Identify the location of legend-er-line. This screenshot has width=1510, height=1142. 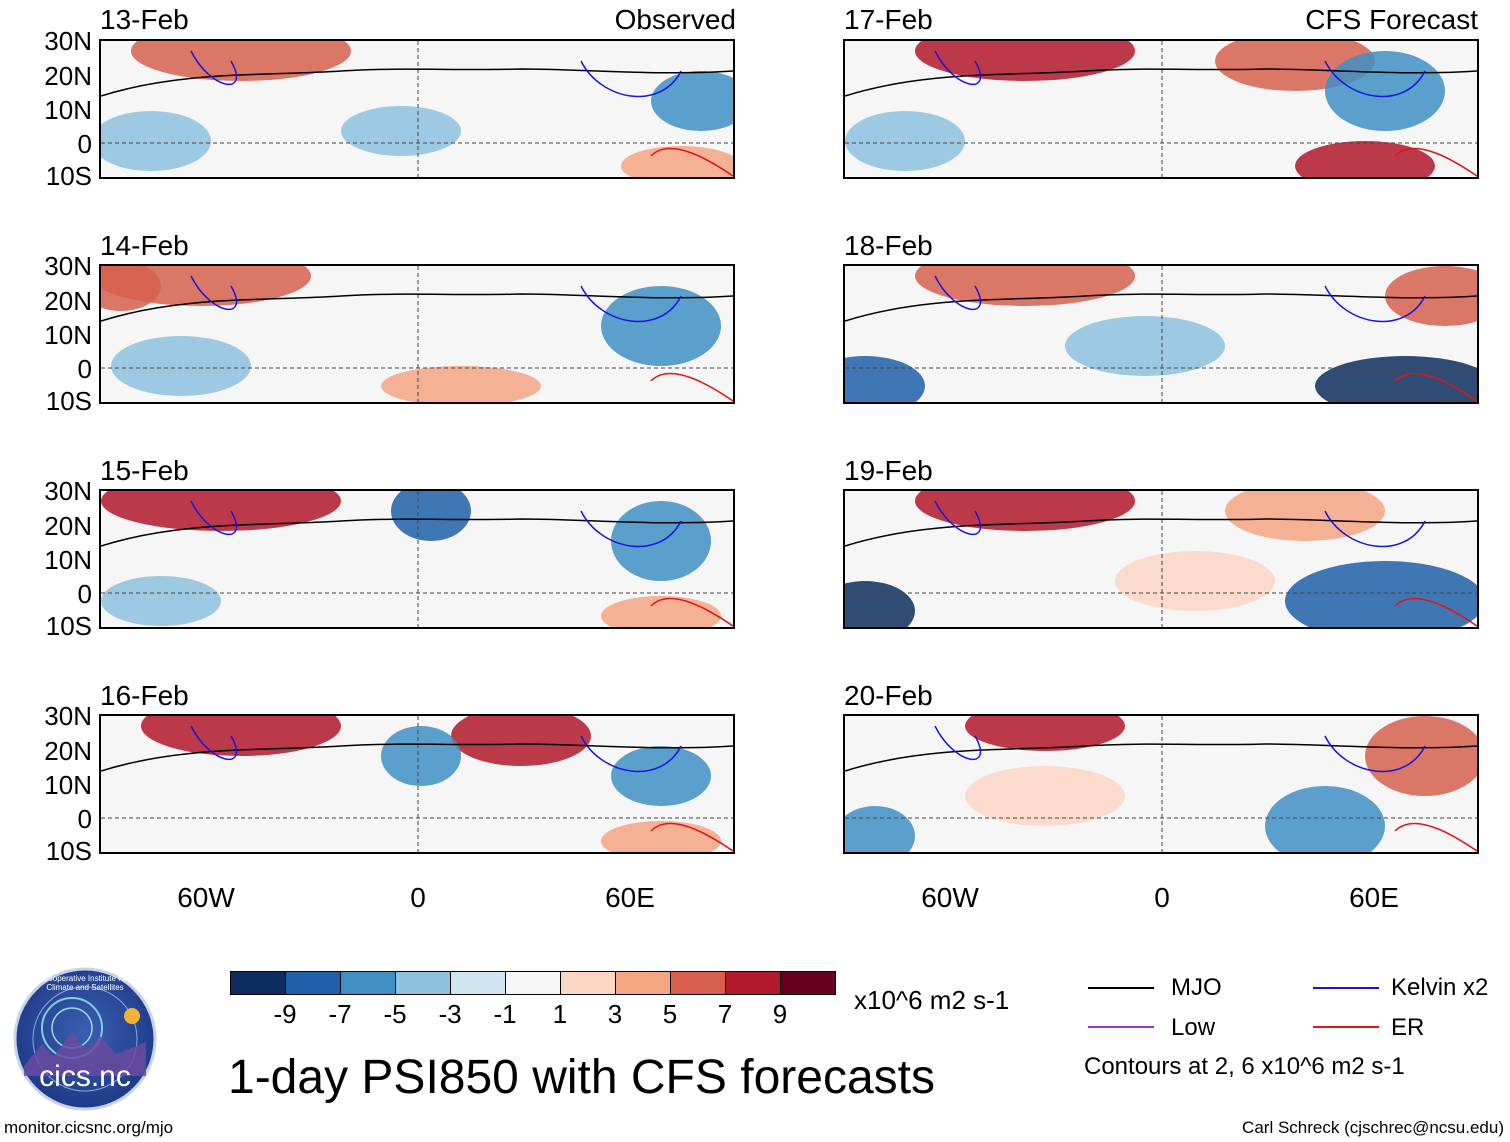
(1346, 1027).